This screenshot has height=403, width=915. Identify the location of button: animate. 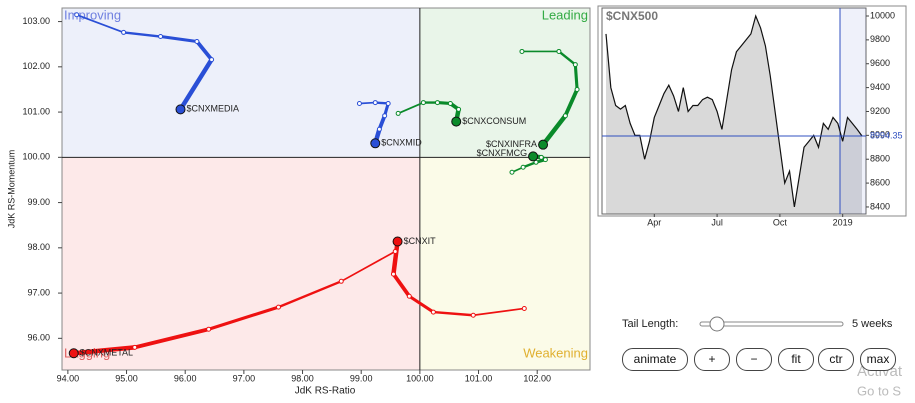
(655, 359).